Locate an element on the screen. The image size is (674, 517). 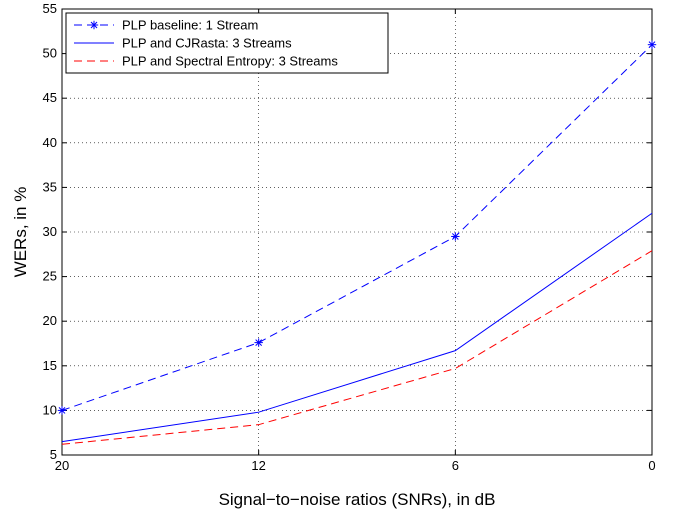
y-tick-label: 50 is located at coordinates (50, 53).